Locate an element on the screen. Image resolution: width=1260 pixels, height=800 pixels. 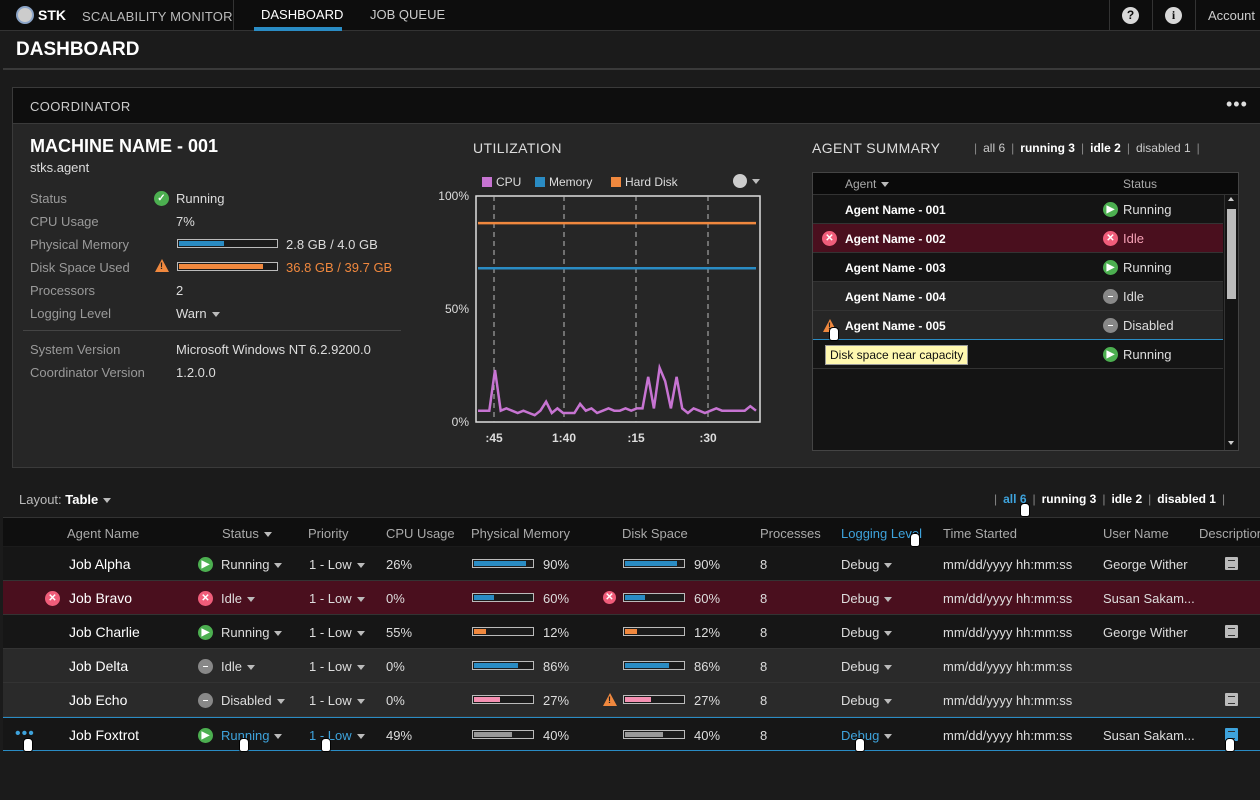
memory-percent: 40% is located at coordinates (556, 735).